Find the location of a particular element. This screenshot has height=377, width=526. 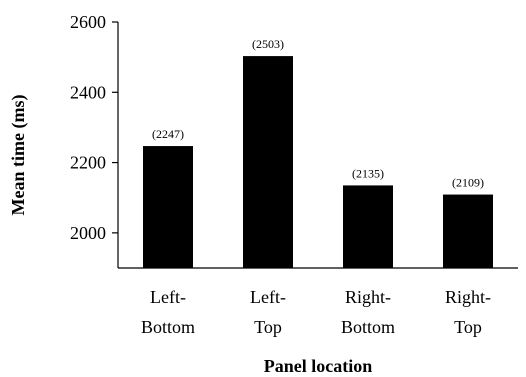

bar-data-label: (2109) is located at coordinates (468, 183).